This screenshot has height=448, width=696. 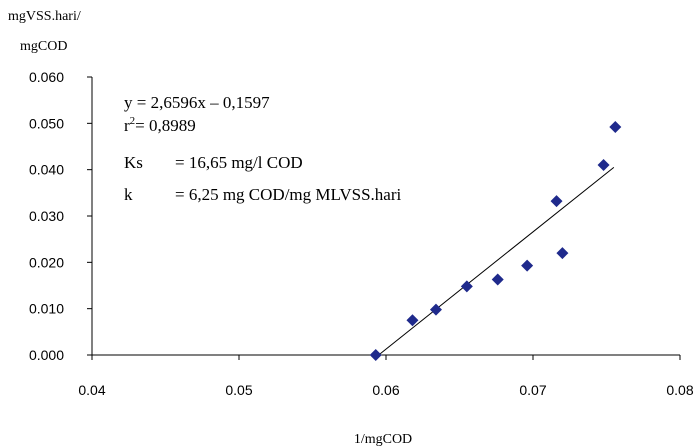 I want to click on trendline, so click(x=496, y=261).